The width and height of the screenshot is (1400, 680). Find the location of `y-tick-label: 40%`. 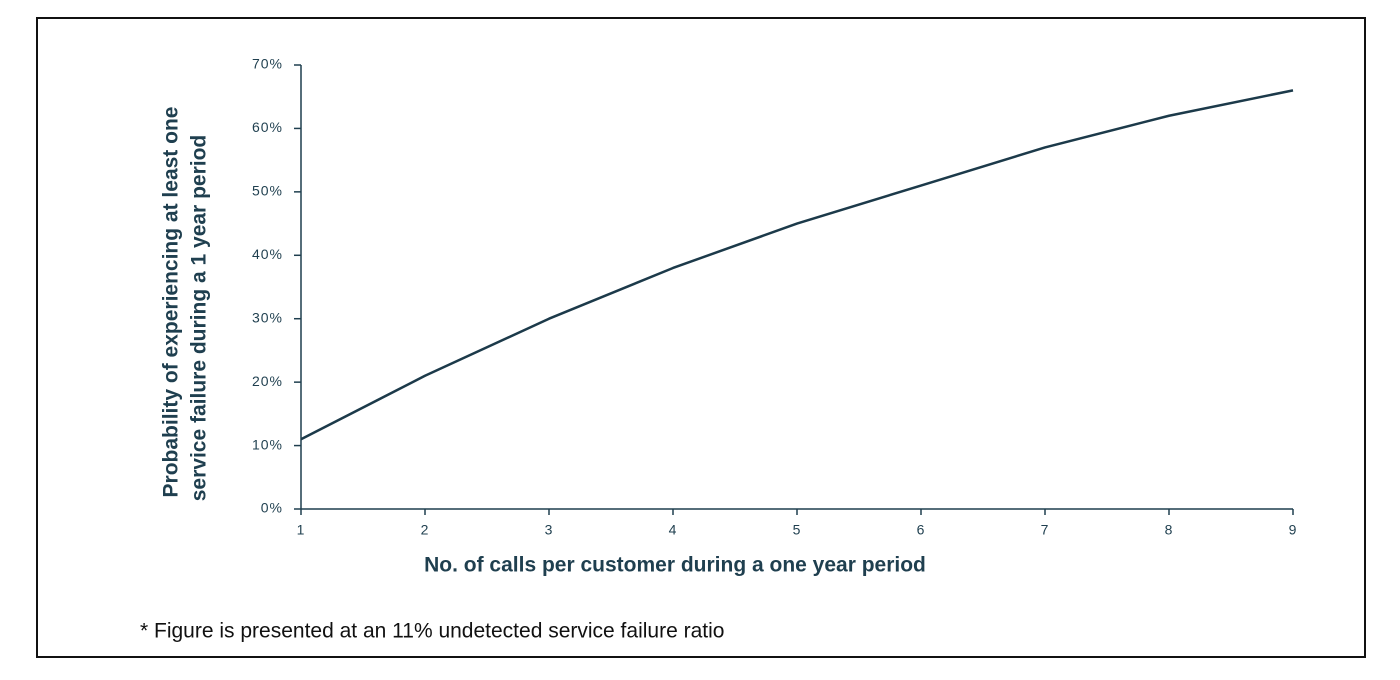

y-tick-label: 40% is located at coordinates (267, 254).